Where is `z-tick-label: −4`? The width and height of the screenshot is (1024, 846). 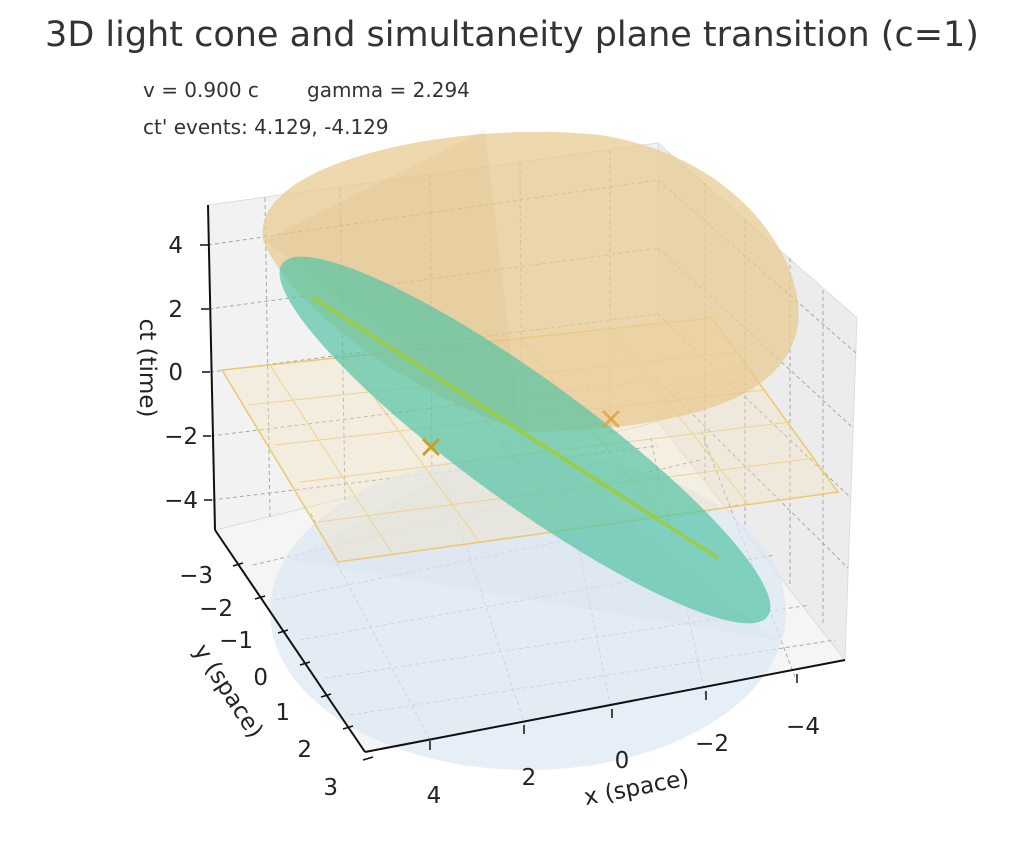 z-tick-label: −4 is located at coordinates (181, 501).